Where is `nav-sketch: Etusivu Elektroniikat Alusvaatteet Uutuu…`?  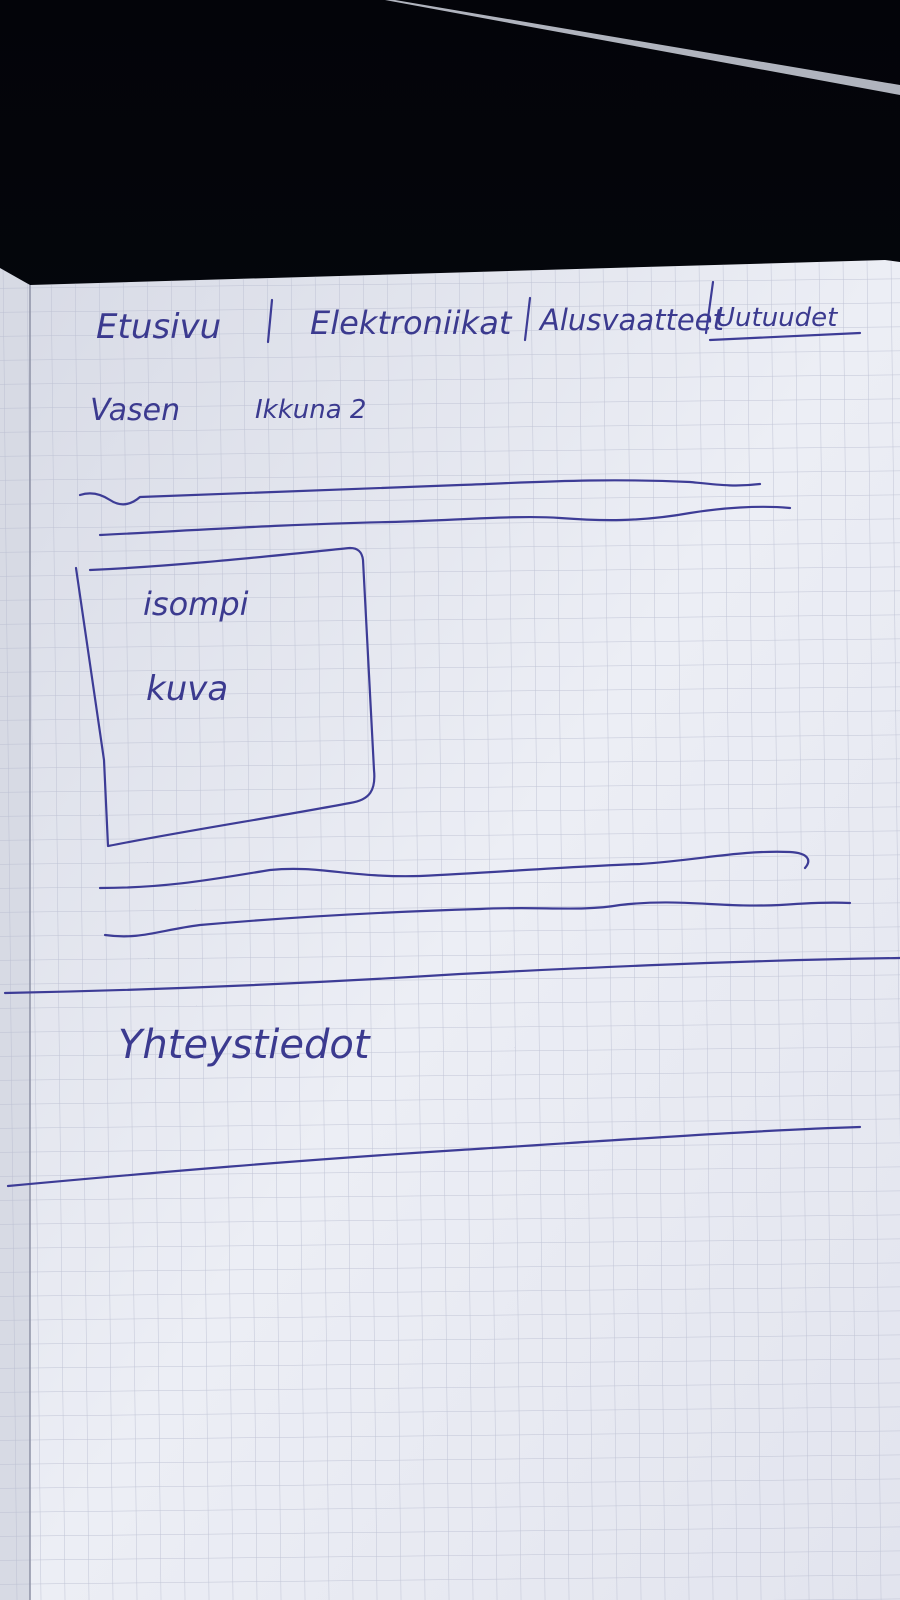 nav-sketch: Etusivu Elektroniikat Alusvaatteet Uutuu… is located at coordinates (479, 313).